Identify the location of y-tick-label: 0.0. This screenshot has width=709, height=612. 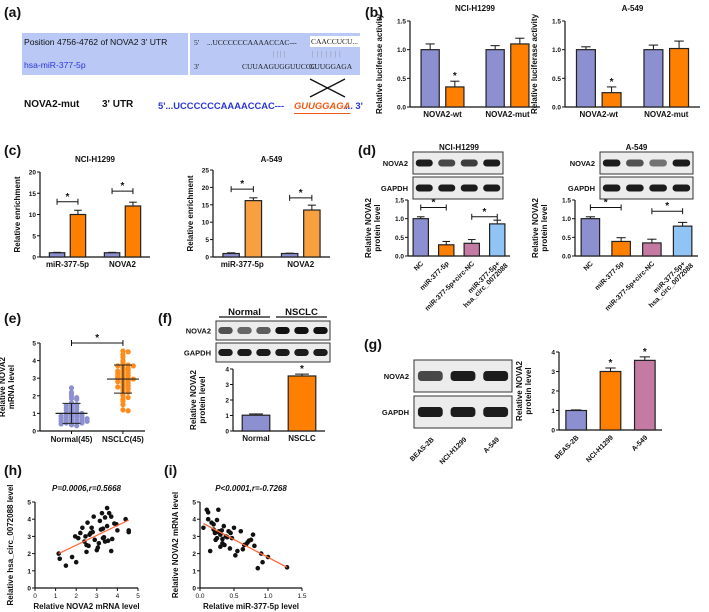
(401, 108).